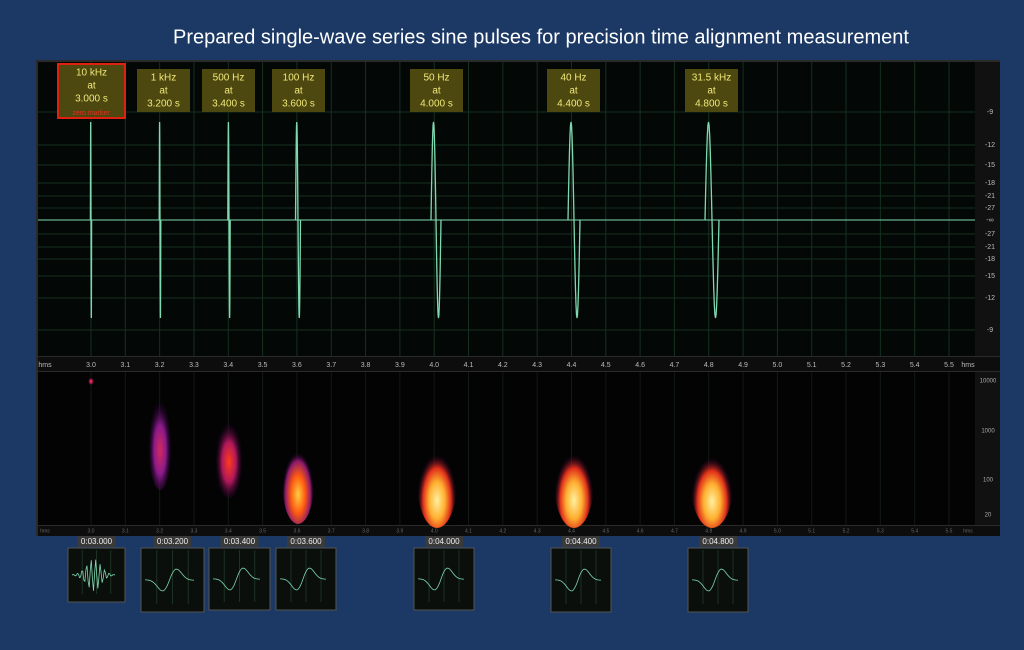 The height and width of the screenshot is (650, 1024). I want to click on frequency-scale, so click(987, 448).